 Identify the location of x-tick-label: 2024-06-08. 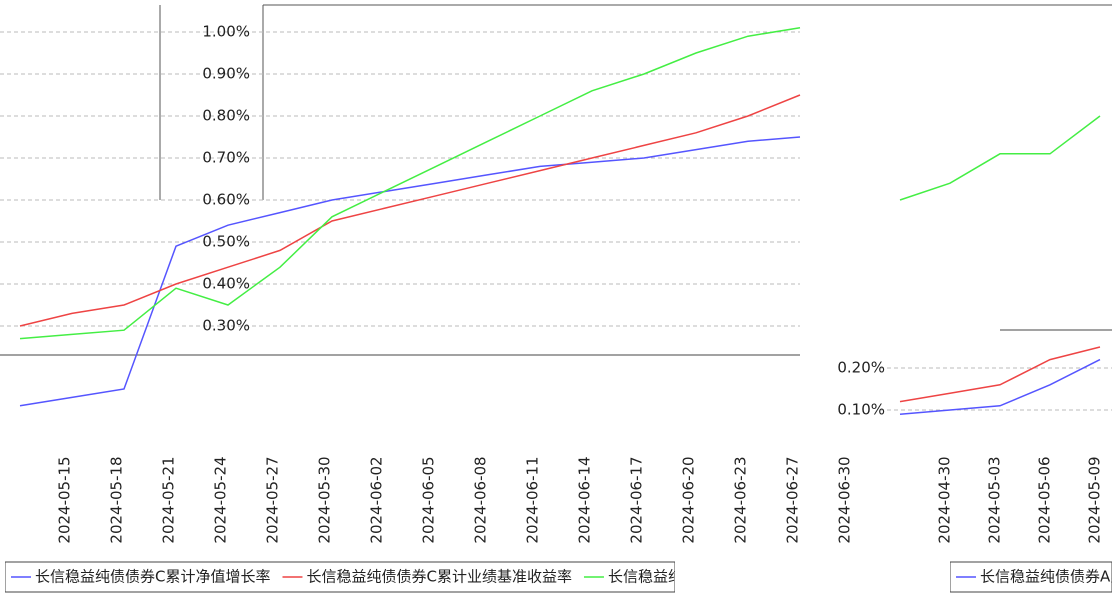
(481, 499).